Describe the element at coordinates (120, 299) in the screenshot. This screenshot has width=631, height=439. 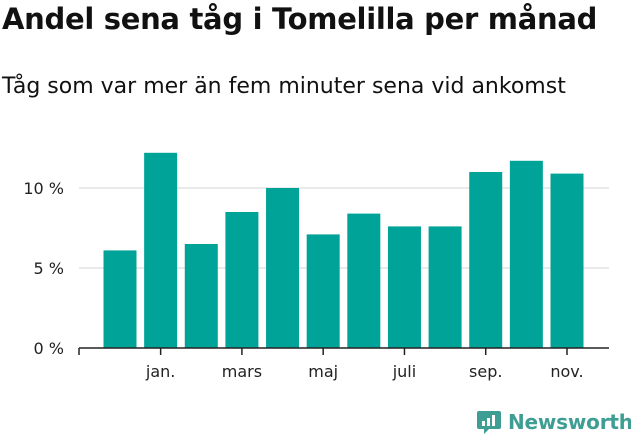
I see `bar-dec` at that location.